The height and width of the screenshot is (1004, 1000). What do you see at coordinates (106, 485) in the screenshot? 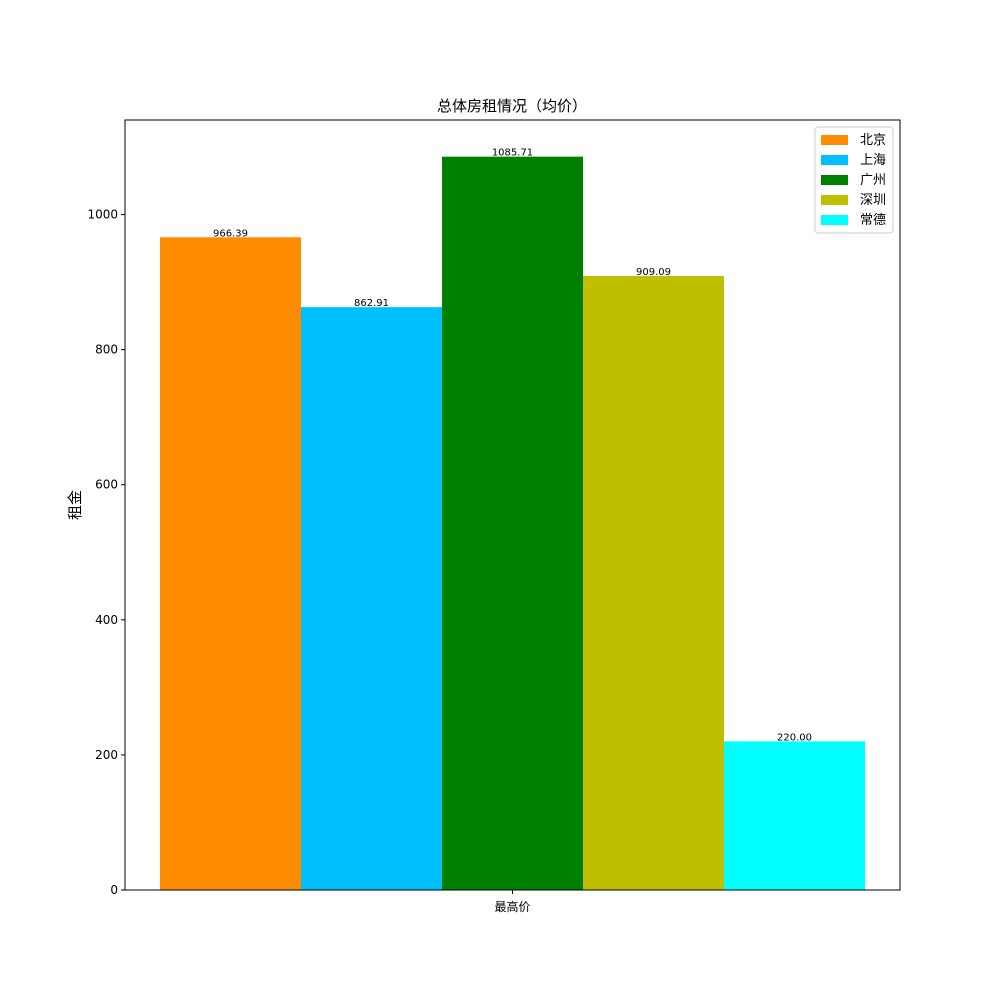
I see `y-tick-label: 600` at bounding box center [106, 485].